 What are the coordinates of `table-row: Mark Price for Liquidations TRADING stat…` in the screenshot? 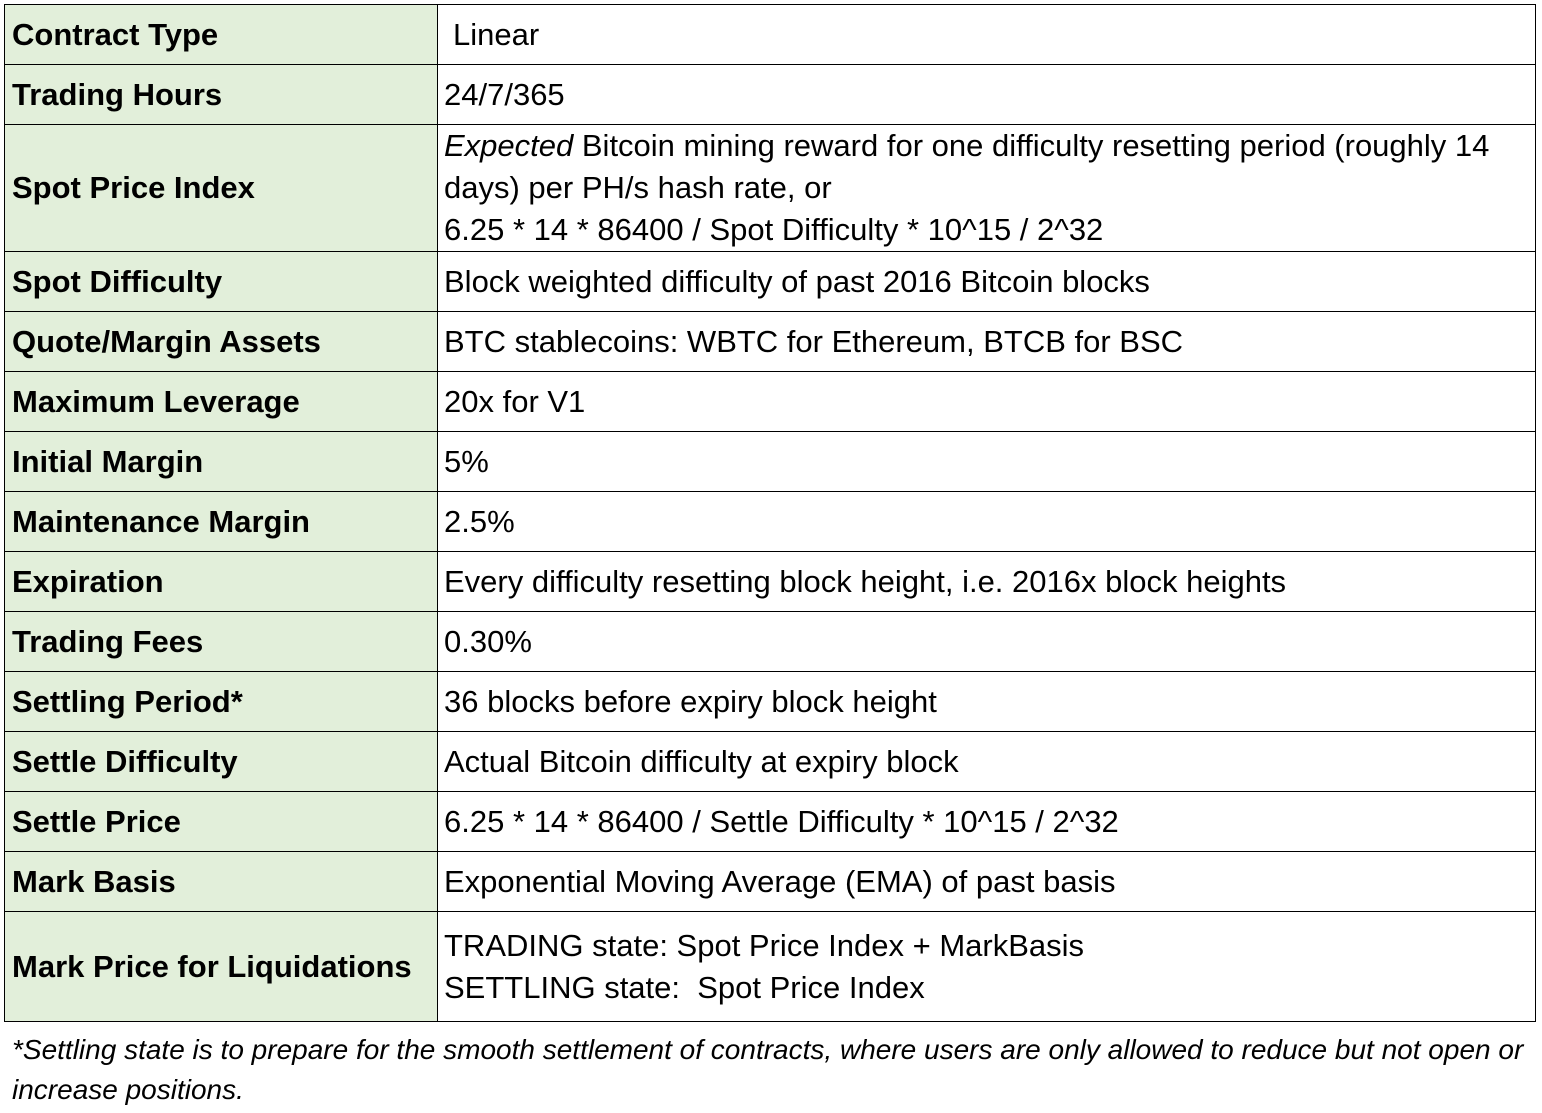 It's located at (770, 966).